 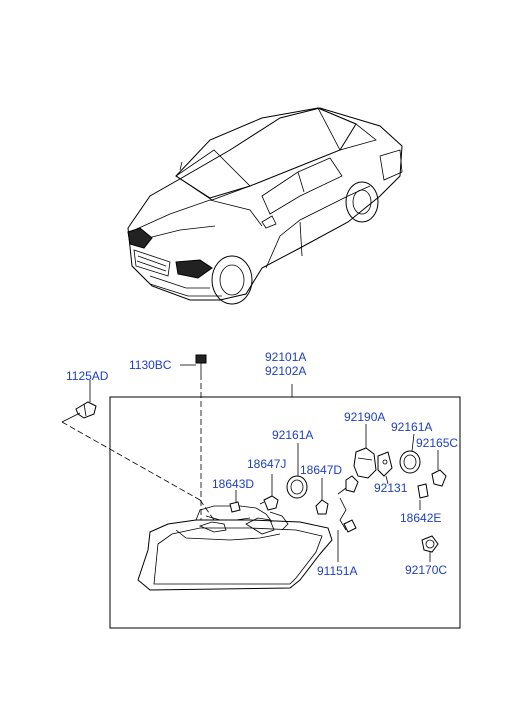 What do you see at coordinates (266, 464) in the screenshot?
I see `label-18647J: 18647J` at bounding box center [266, 464].